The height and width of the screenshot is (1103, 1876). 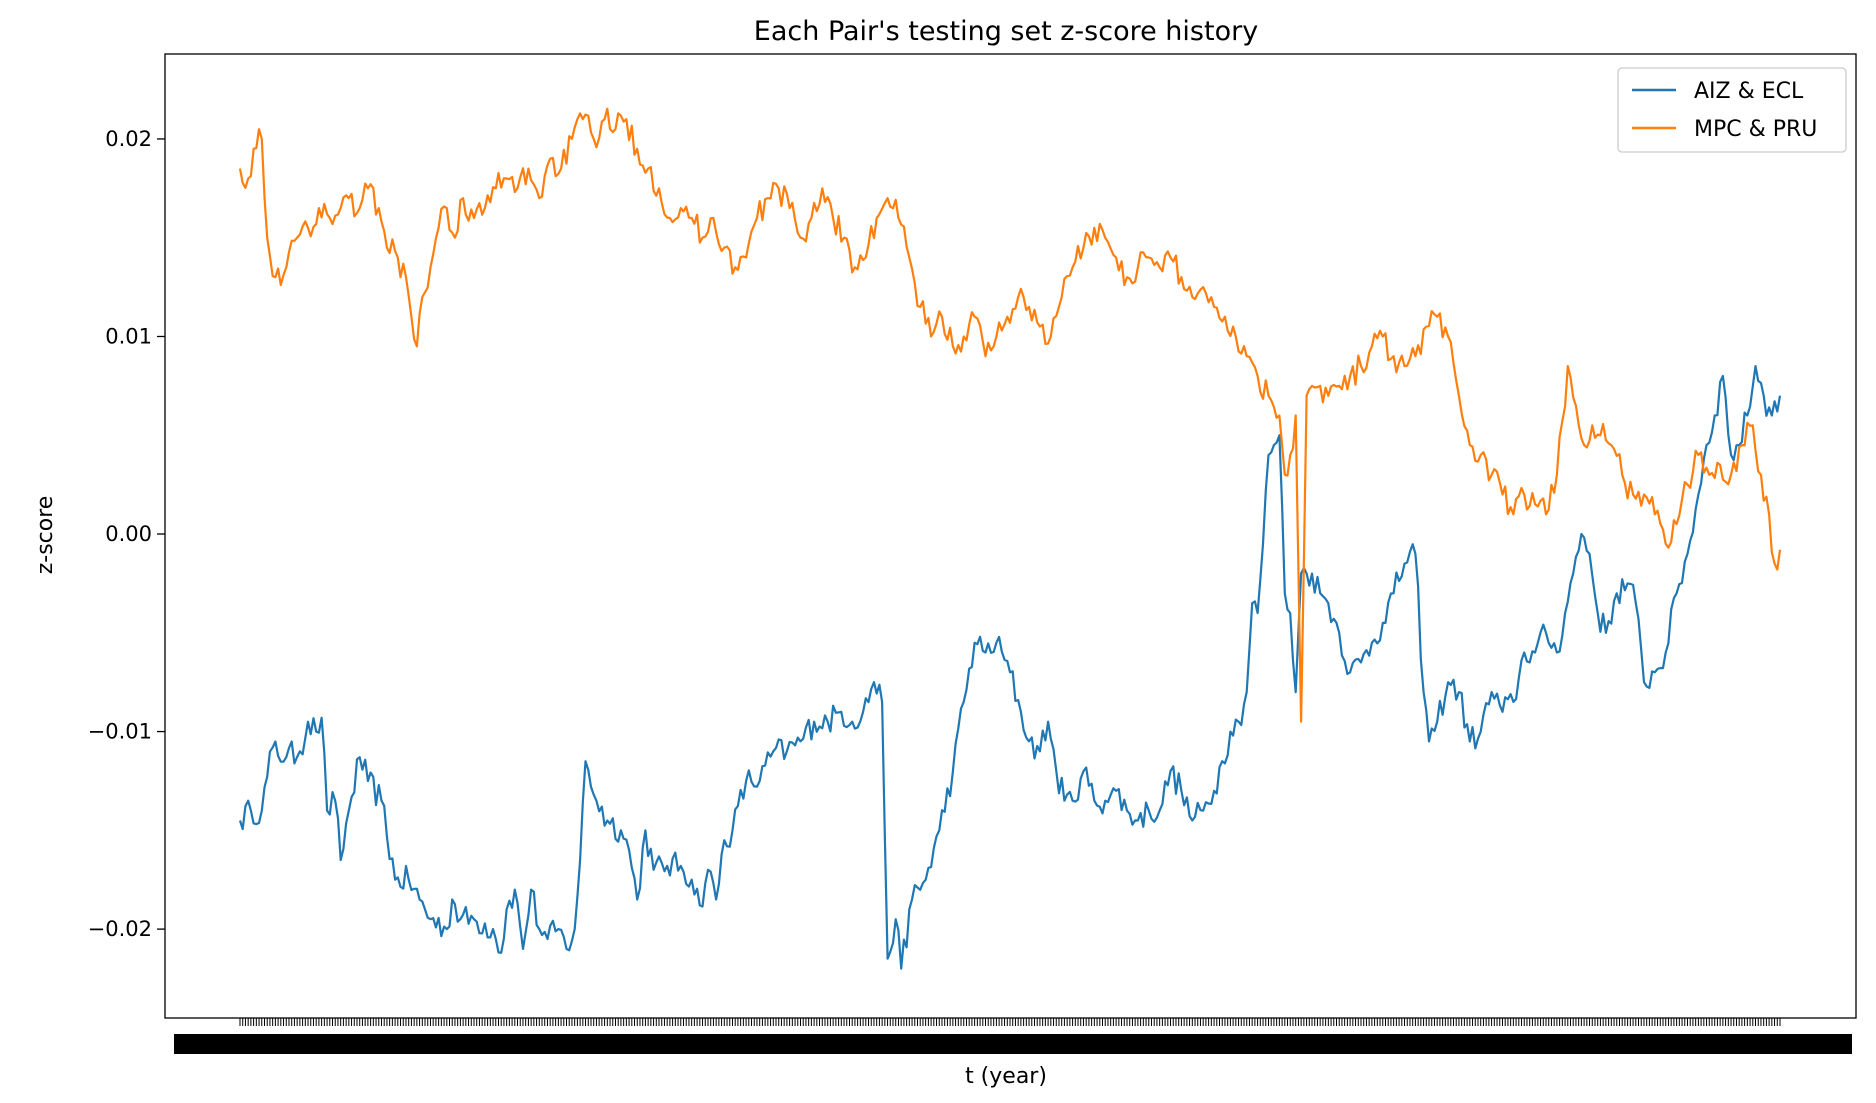 I want to click on y-axis-label: z-score, so click(x=45, y=535).